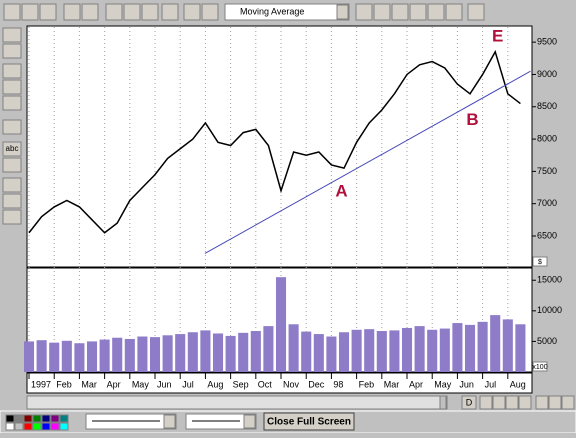  What do you see at coordinates (89, 384) in the screenshot?
I see `x-tick-label: Mar` at bounding box center [89, 384].